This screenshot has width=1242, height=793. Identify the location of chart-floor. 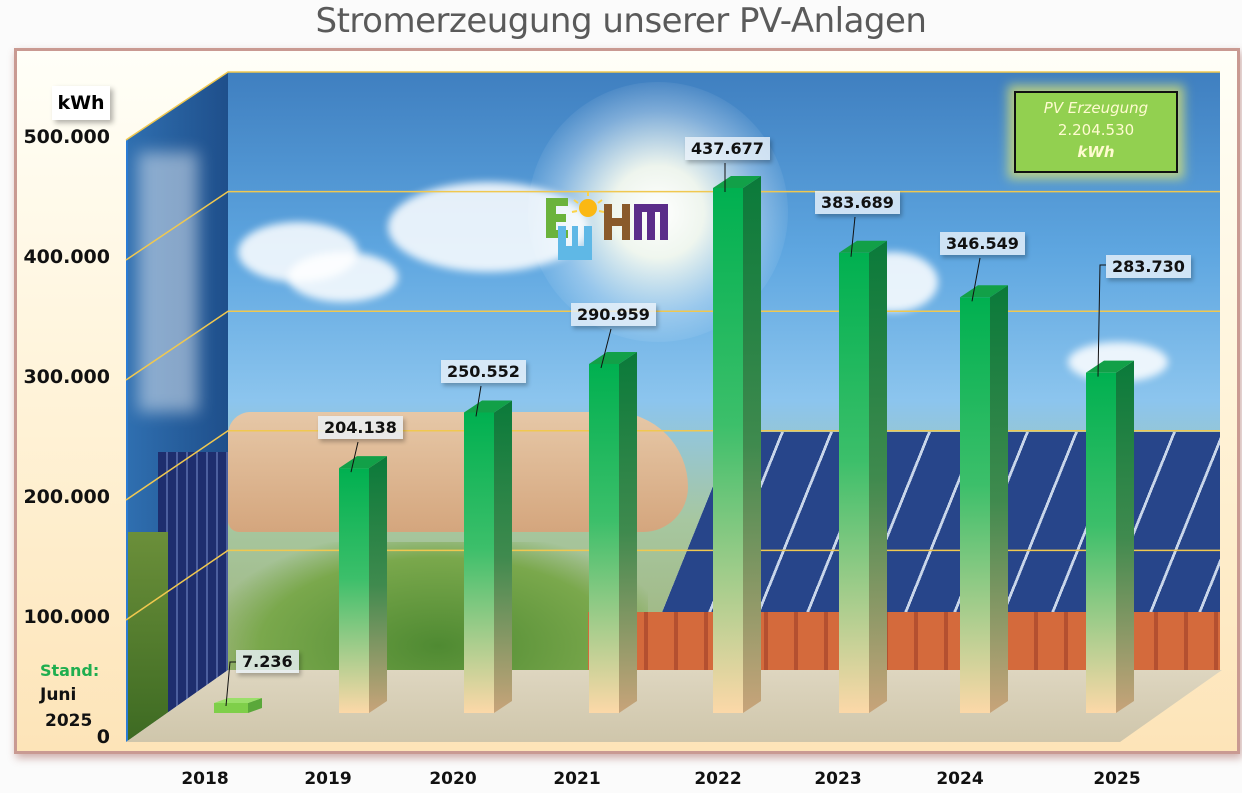
(674, 706).